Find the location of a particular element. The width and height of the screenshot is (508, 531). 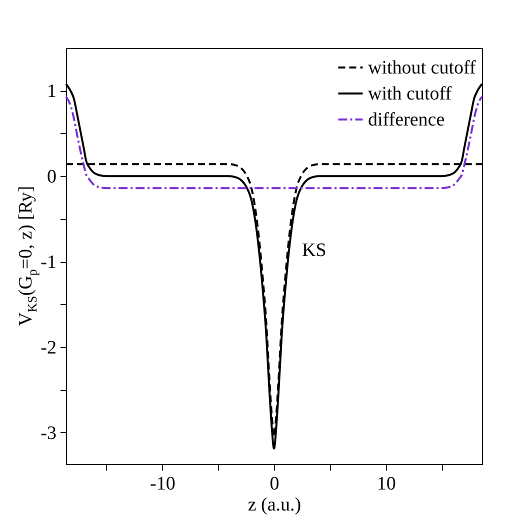

x-tick-label: -10 is located at coordinates (163, 484).